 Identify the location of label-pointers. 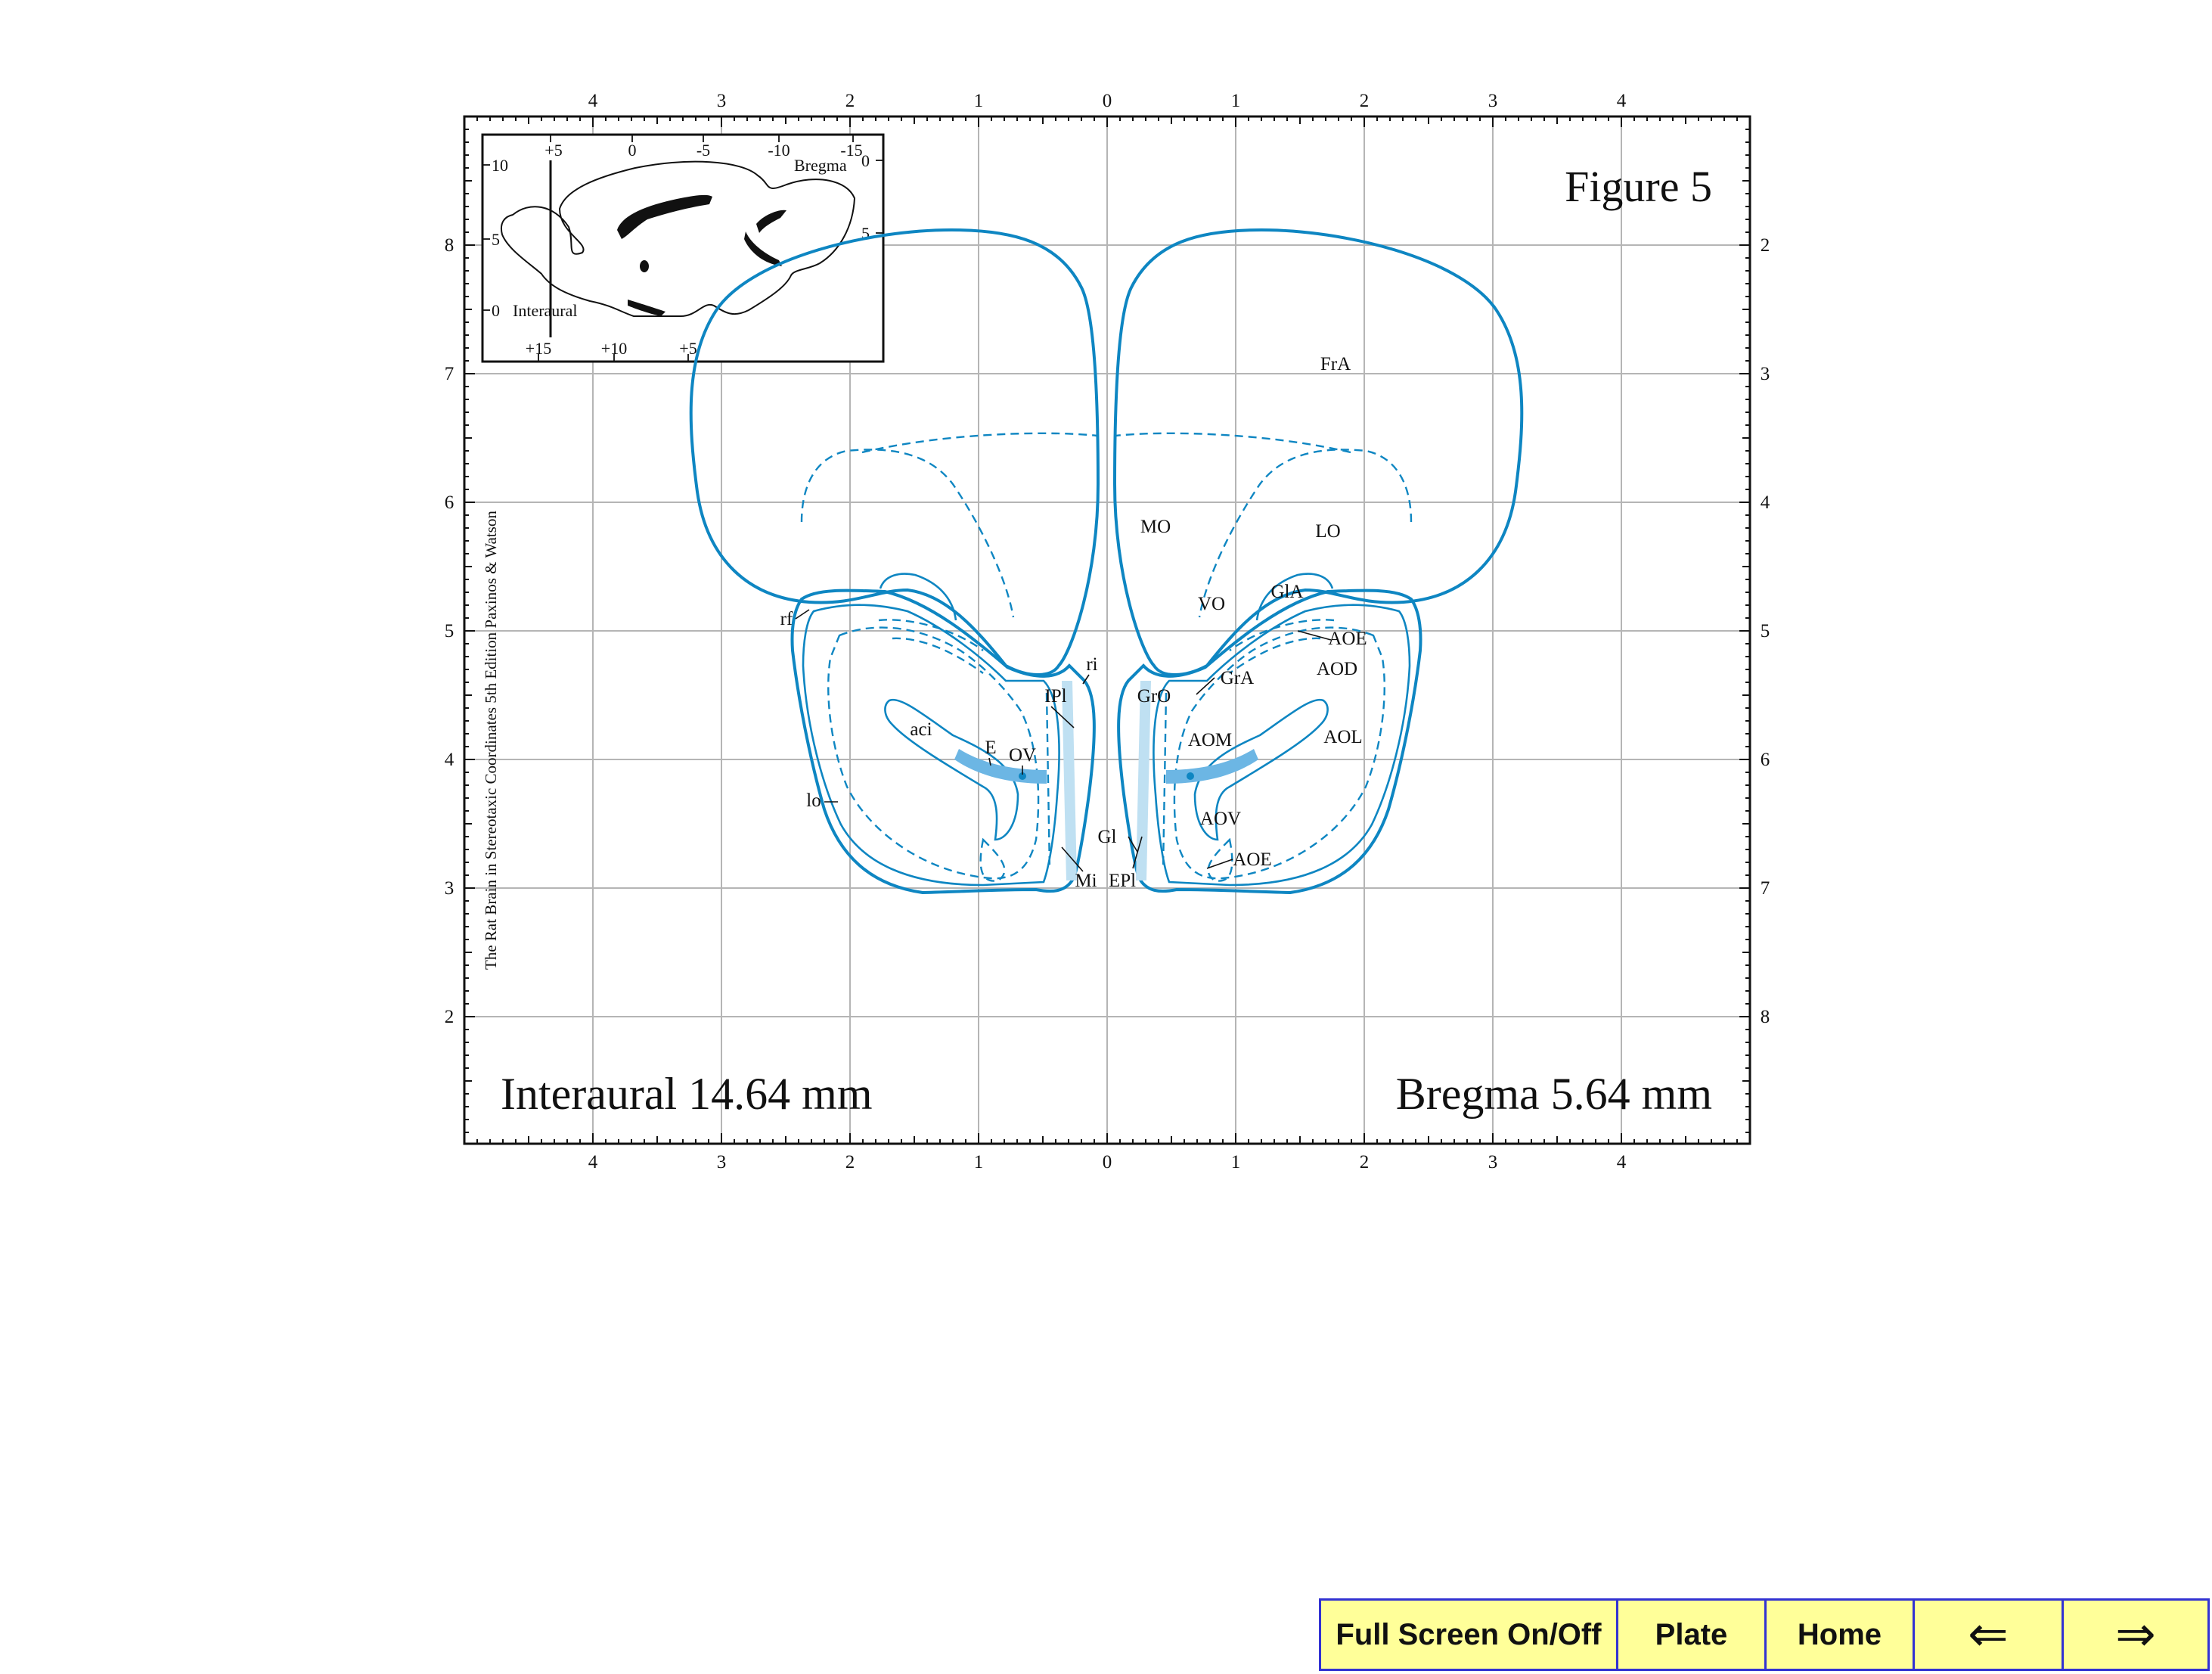
(1064, 740).